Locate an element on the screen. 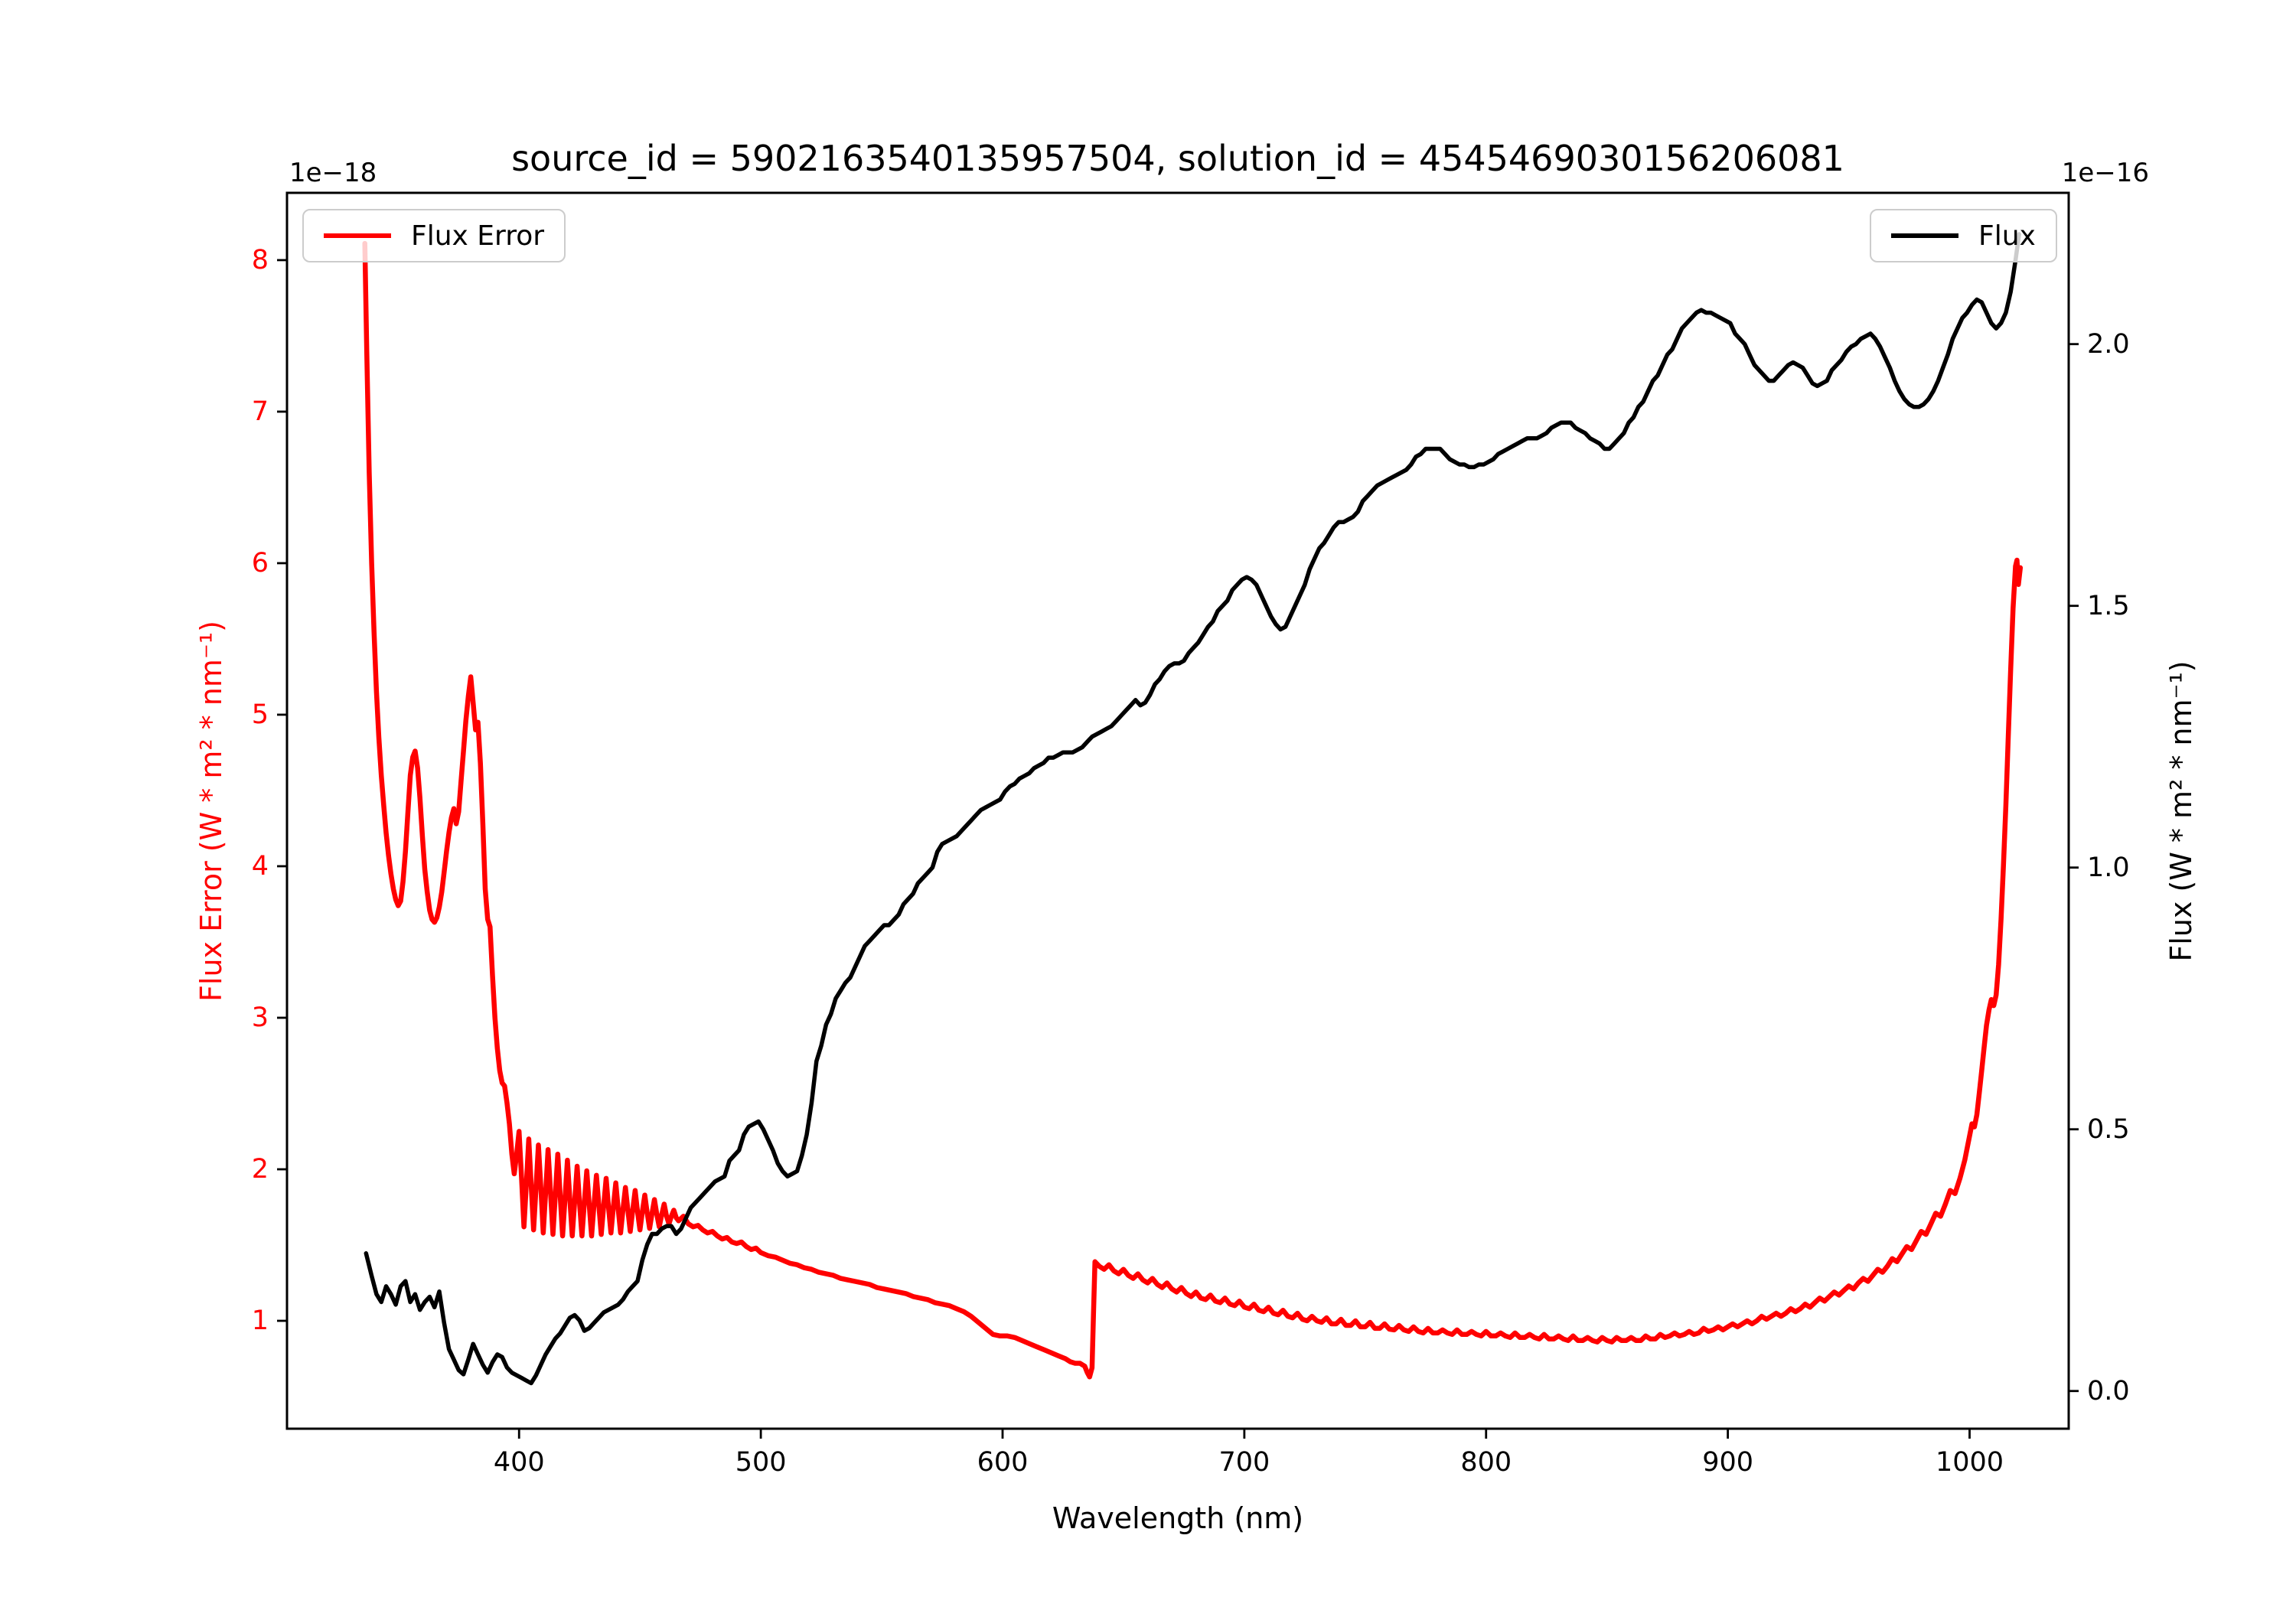 The width and height of the screenshot is (2296, 1607). left-y-tick-label: 8 is located at coordinates (260, 259).